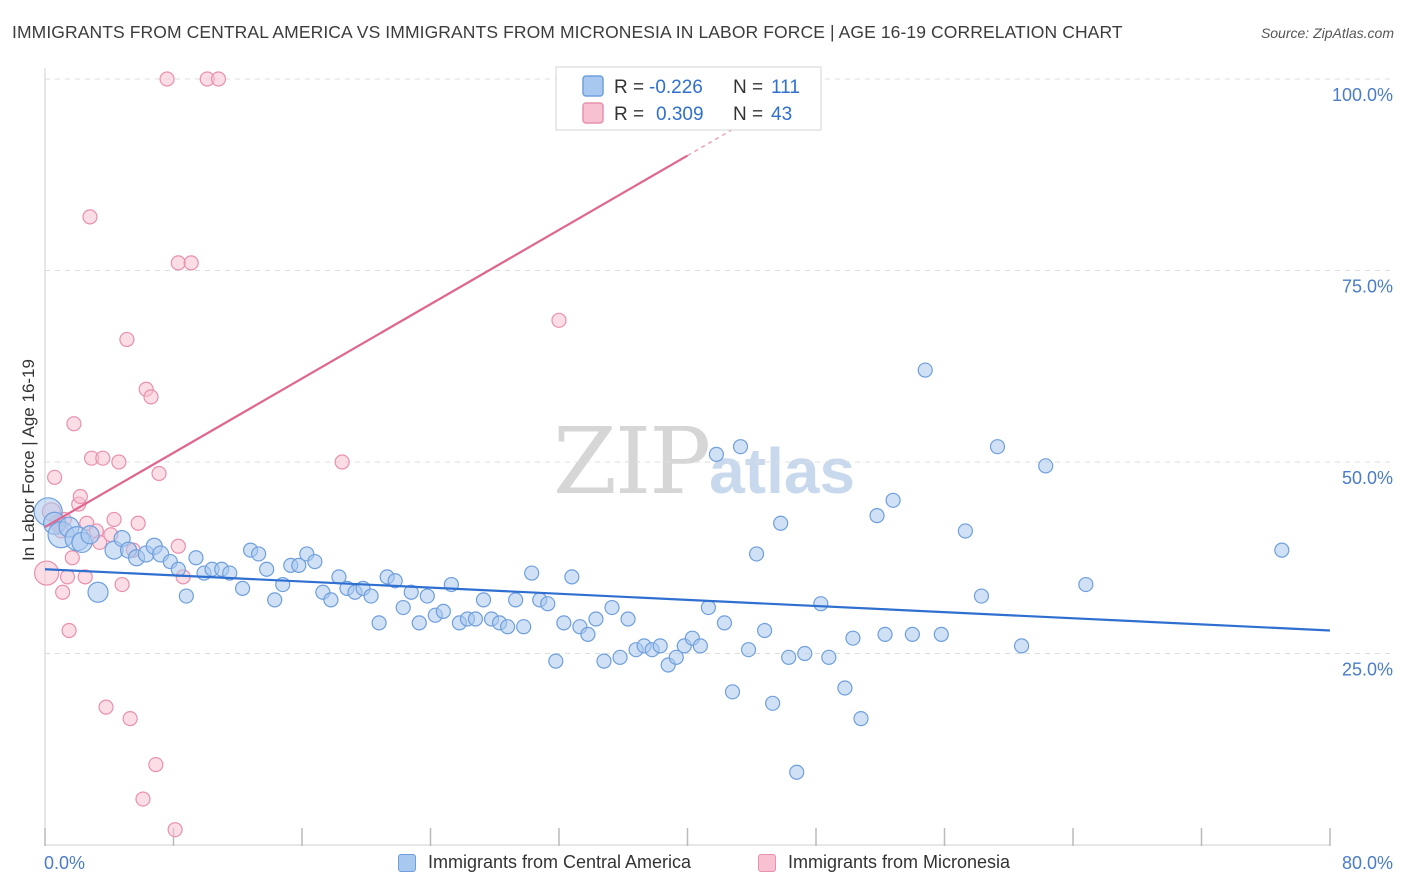 The width and height of the screenshot is (1406, 892). I want to click on legend-swatch-micronesia, so click(767, 862).